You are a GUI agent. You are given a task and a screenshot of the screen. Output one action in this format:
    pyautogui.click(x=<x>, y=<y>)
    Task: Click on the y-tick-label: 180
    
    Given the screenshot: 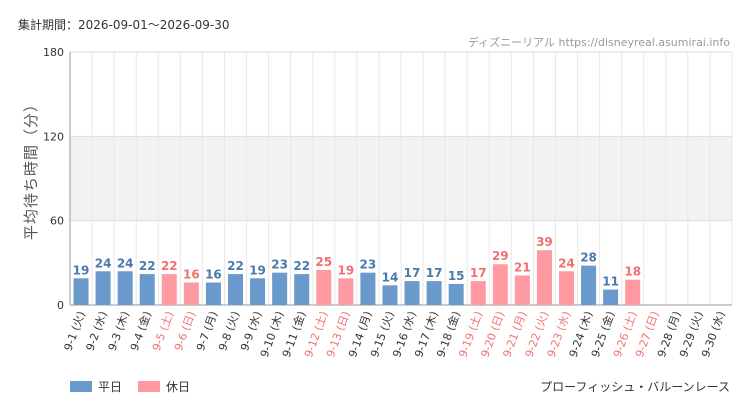 What is the action you would take?
    pyautogui.click(x=53, y=52)
    